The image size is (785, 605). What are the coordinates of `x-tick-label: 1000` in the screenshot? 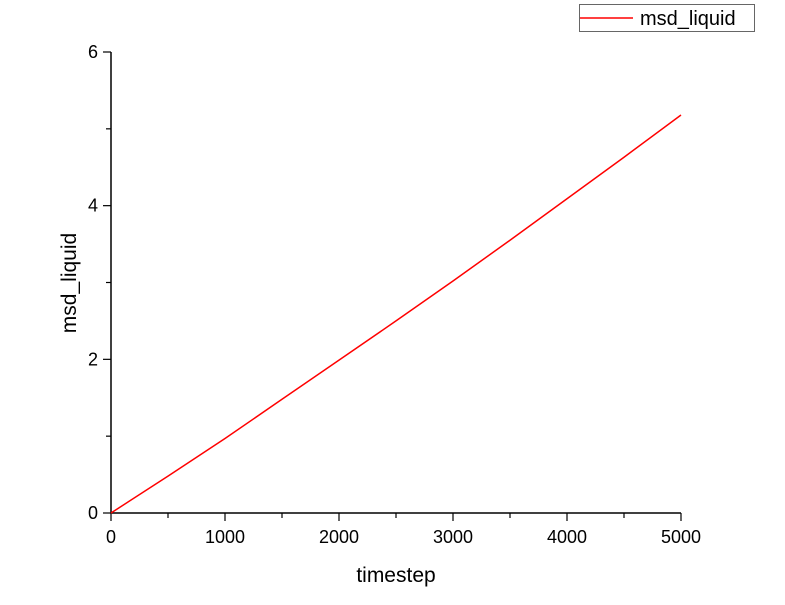 It's located at (225, 537).